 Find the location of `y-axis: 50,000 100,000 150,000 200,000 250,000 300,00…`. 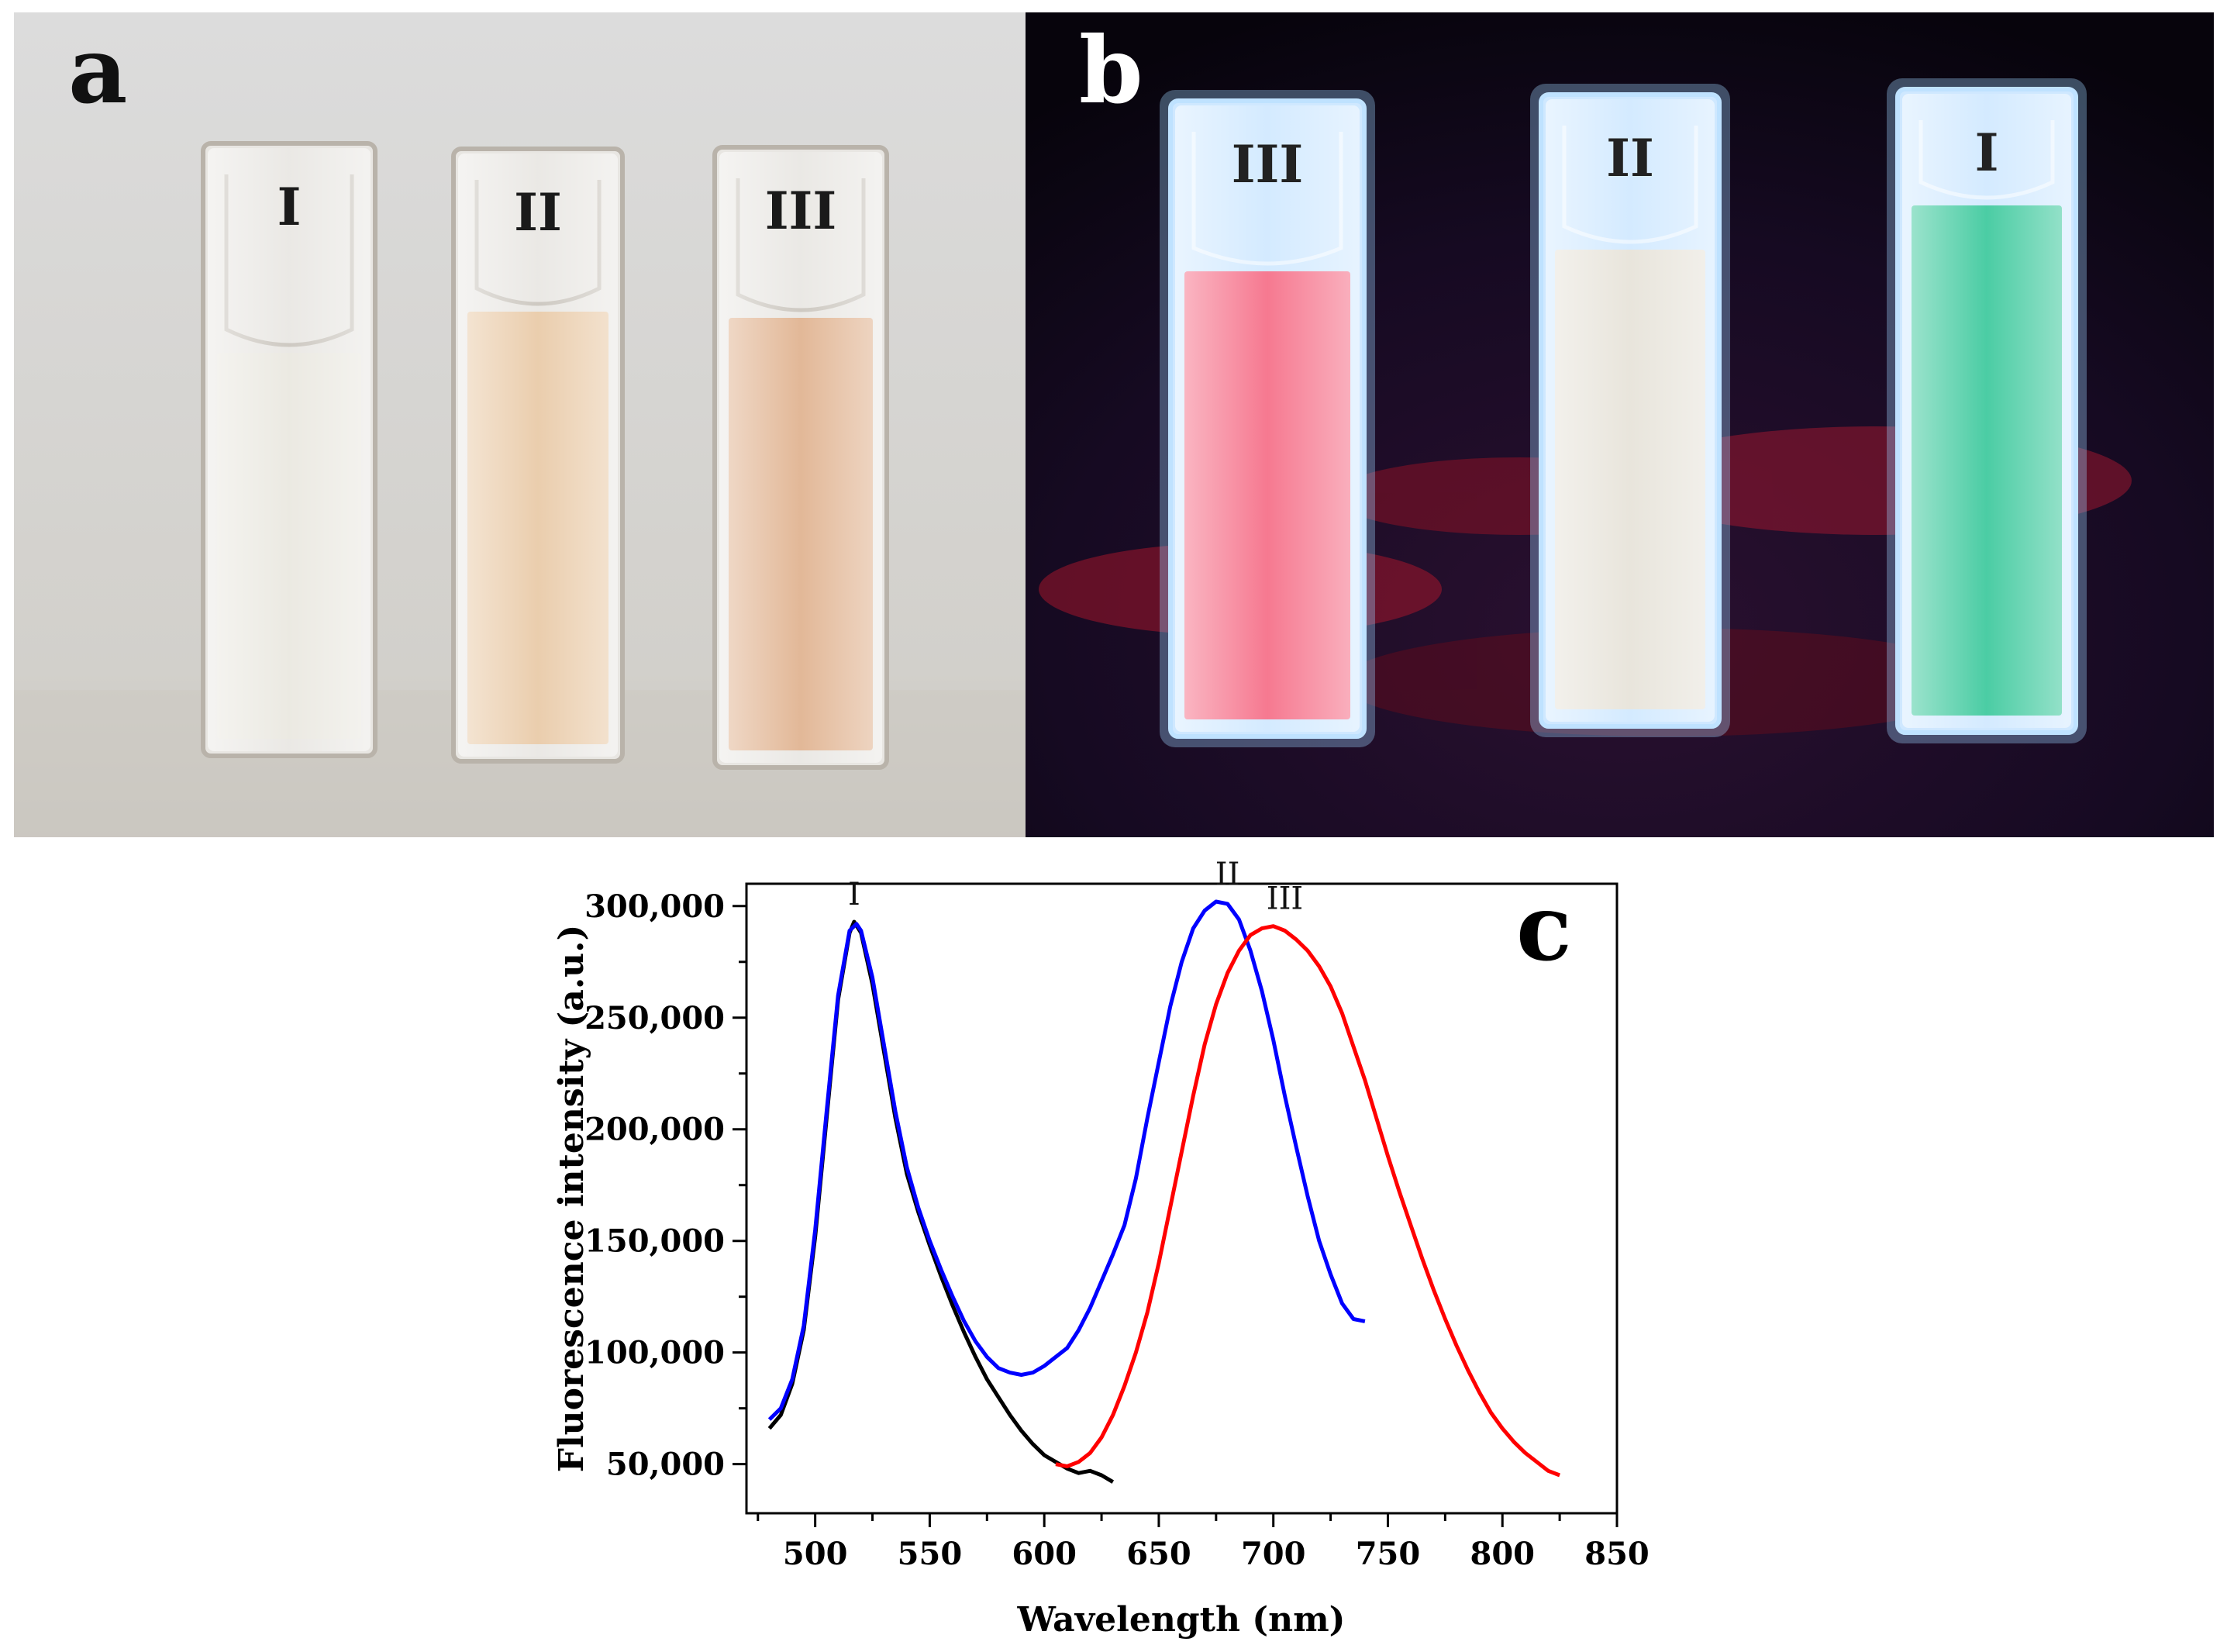

y-axis: 50,000 100,000 150,000 200,000 250,000 300,00… is located at coordinates (665, 1185).